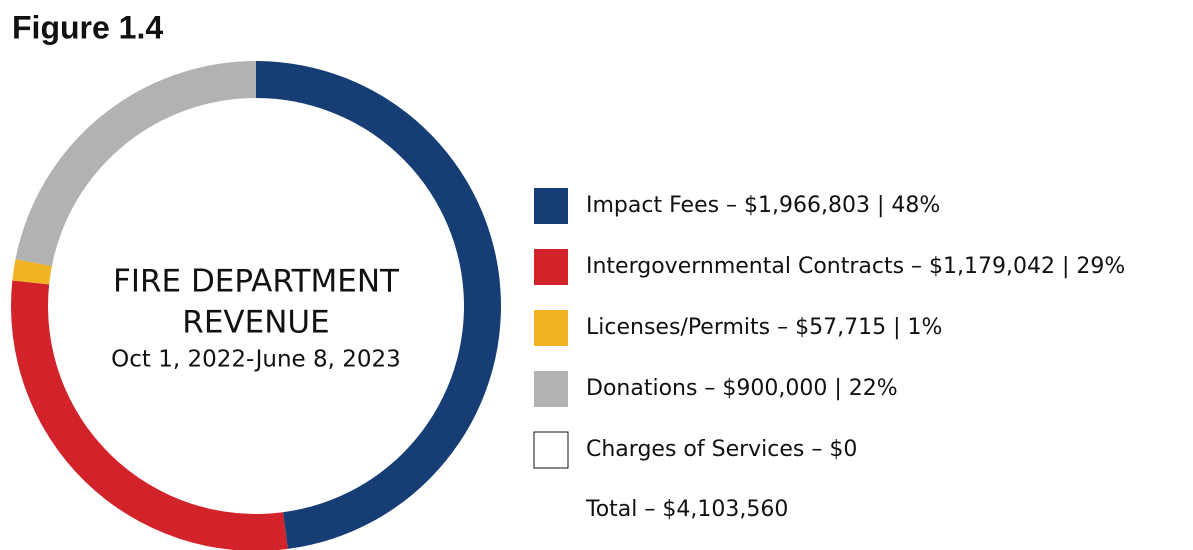  What do you see at coordinates (87, 27) in the screenshot?
I see `figure-label: Figure 1.4` at bounding box center [87, 27].